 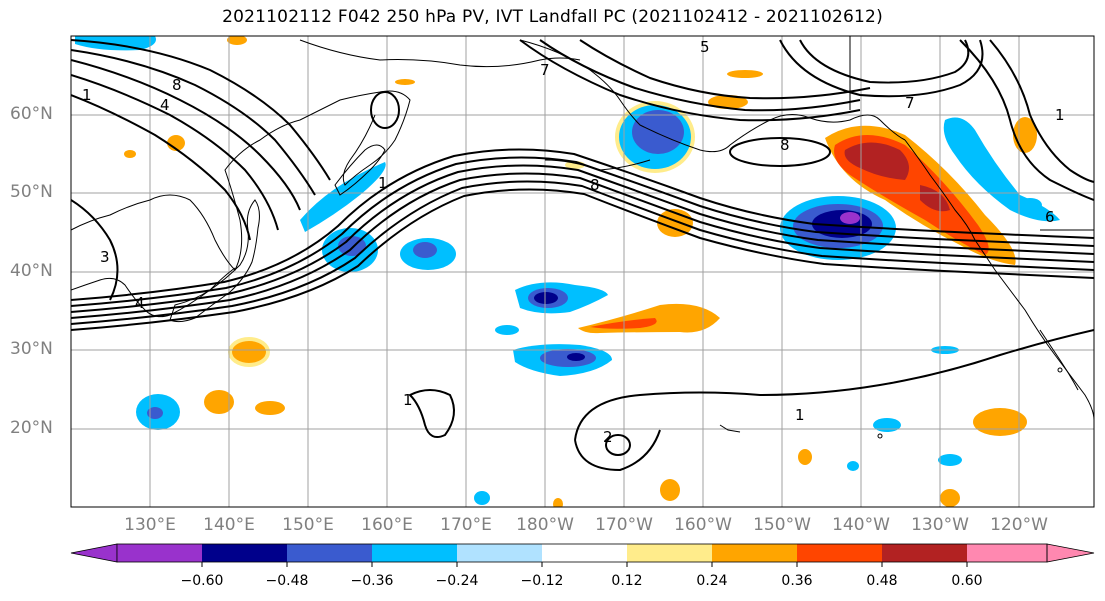 What do you see at coordinates (861, 525) in the screenshot?
I see `lon-label: 140°W` at bounding box center [861, 525].